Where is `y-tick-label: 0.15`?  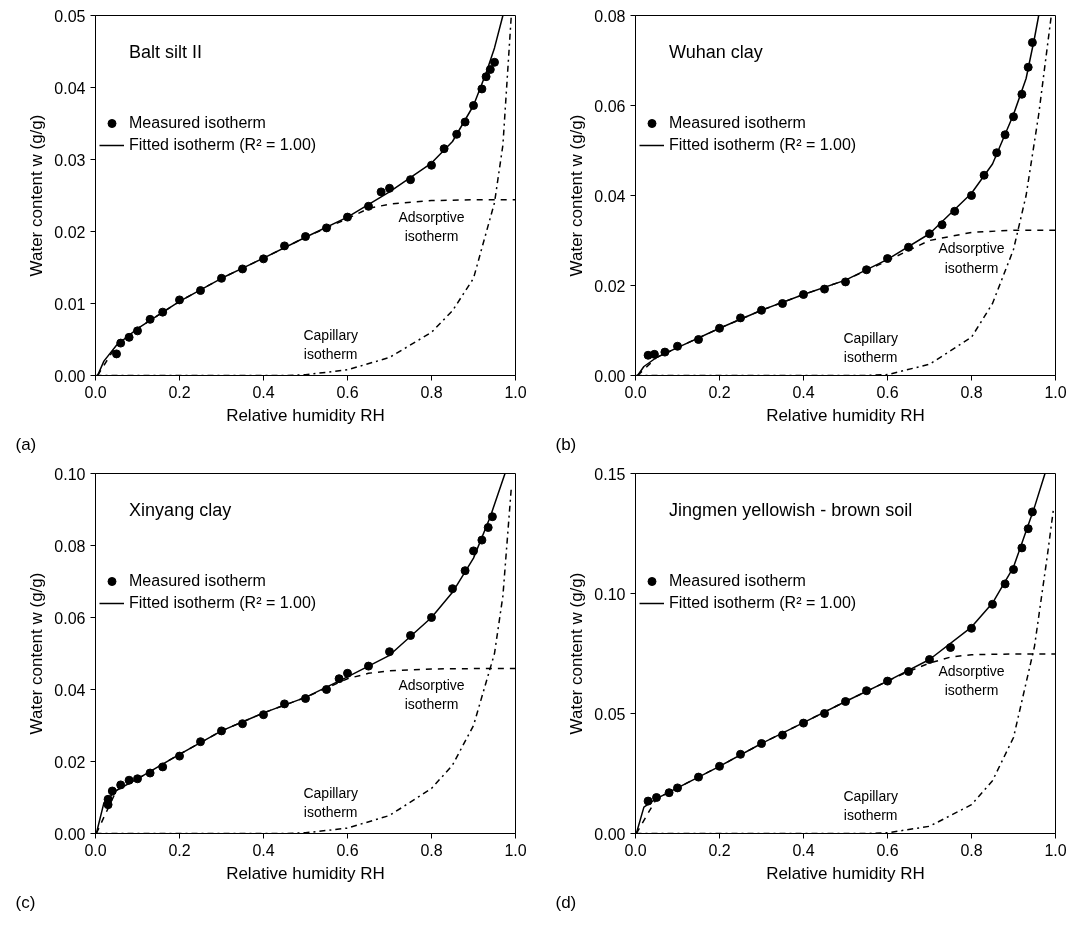
y-tick-label: 0.15 is located at coordinates (610, 474).